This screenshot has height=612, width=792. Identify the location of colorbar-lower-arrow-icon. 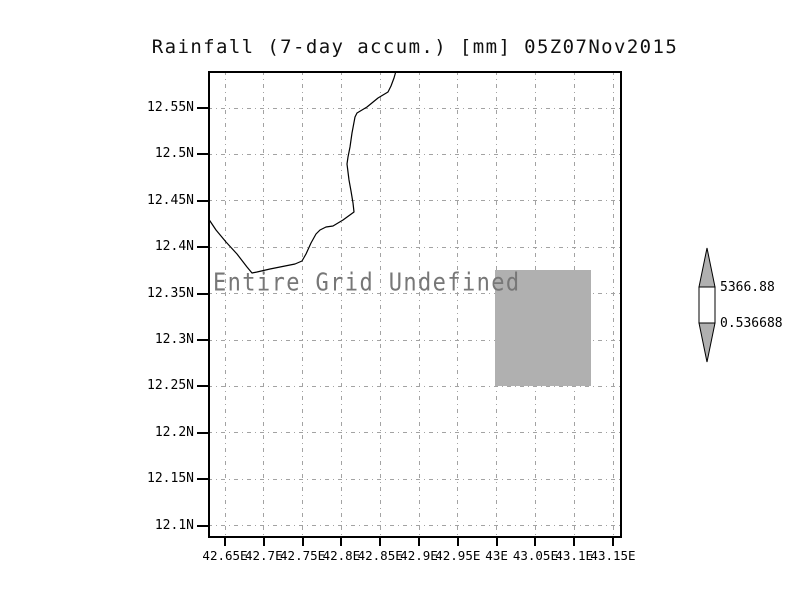
(707, 342).